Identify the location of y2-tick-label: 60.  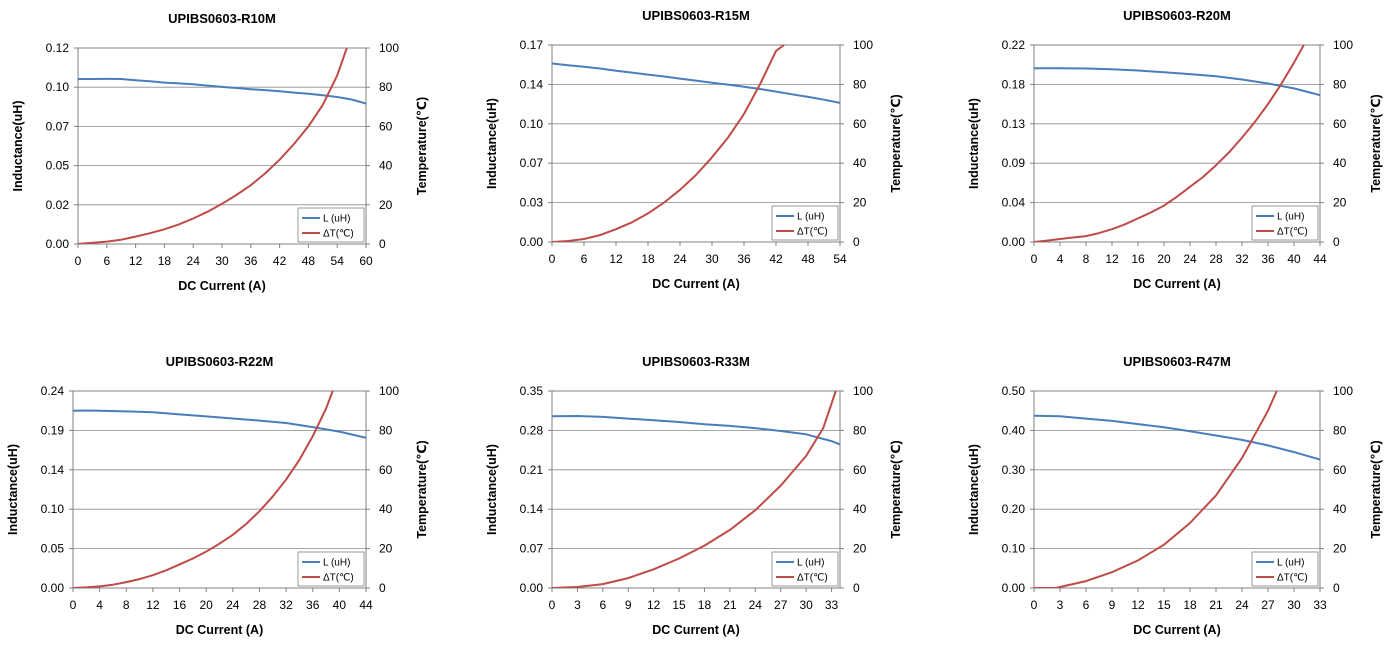
(860, 124).